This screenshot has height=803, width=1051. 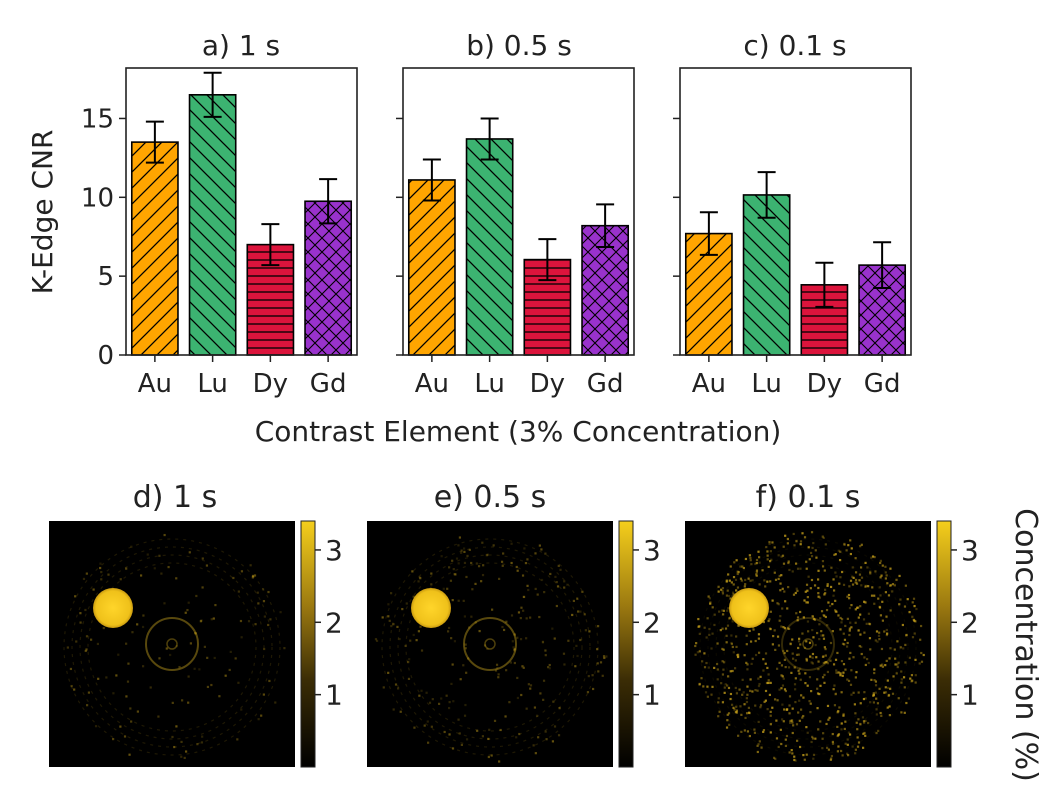 I want to click on center-vial-ring, so click(x=172, y=644).